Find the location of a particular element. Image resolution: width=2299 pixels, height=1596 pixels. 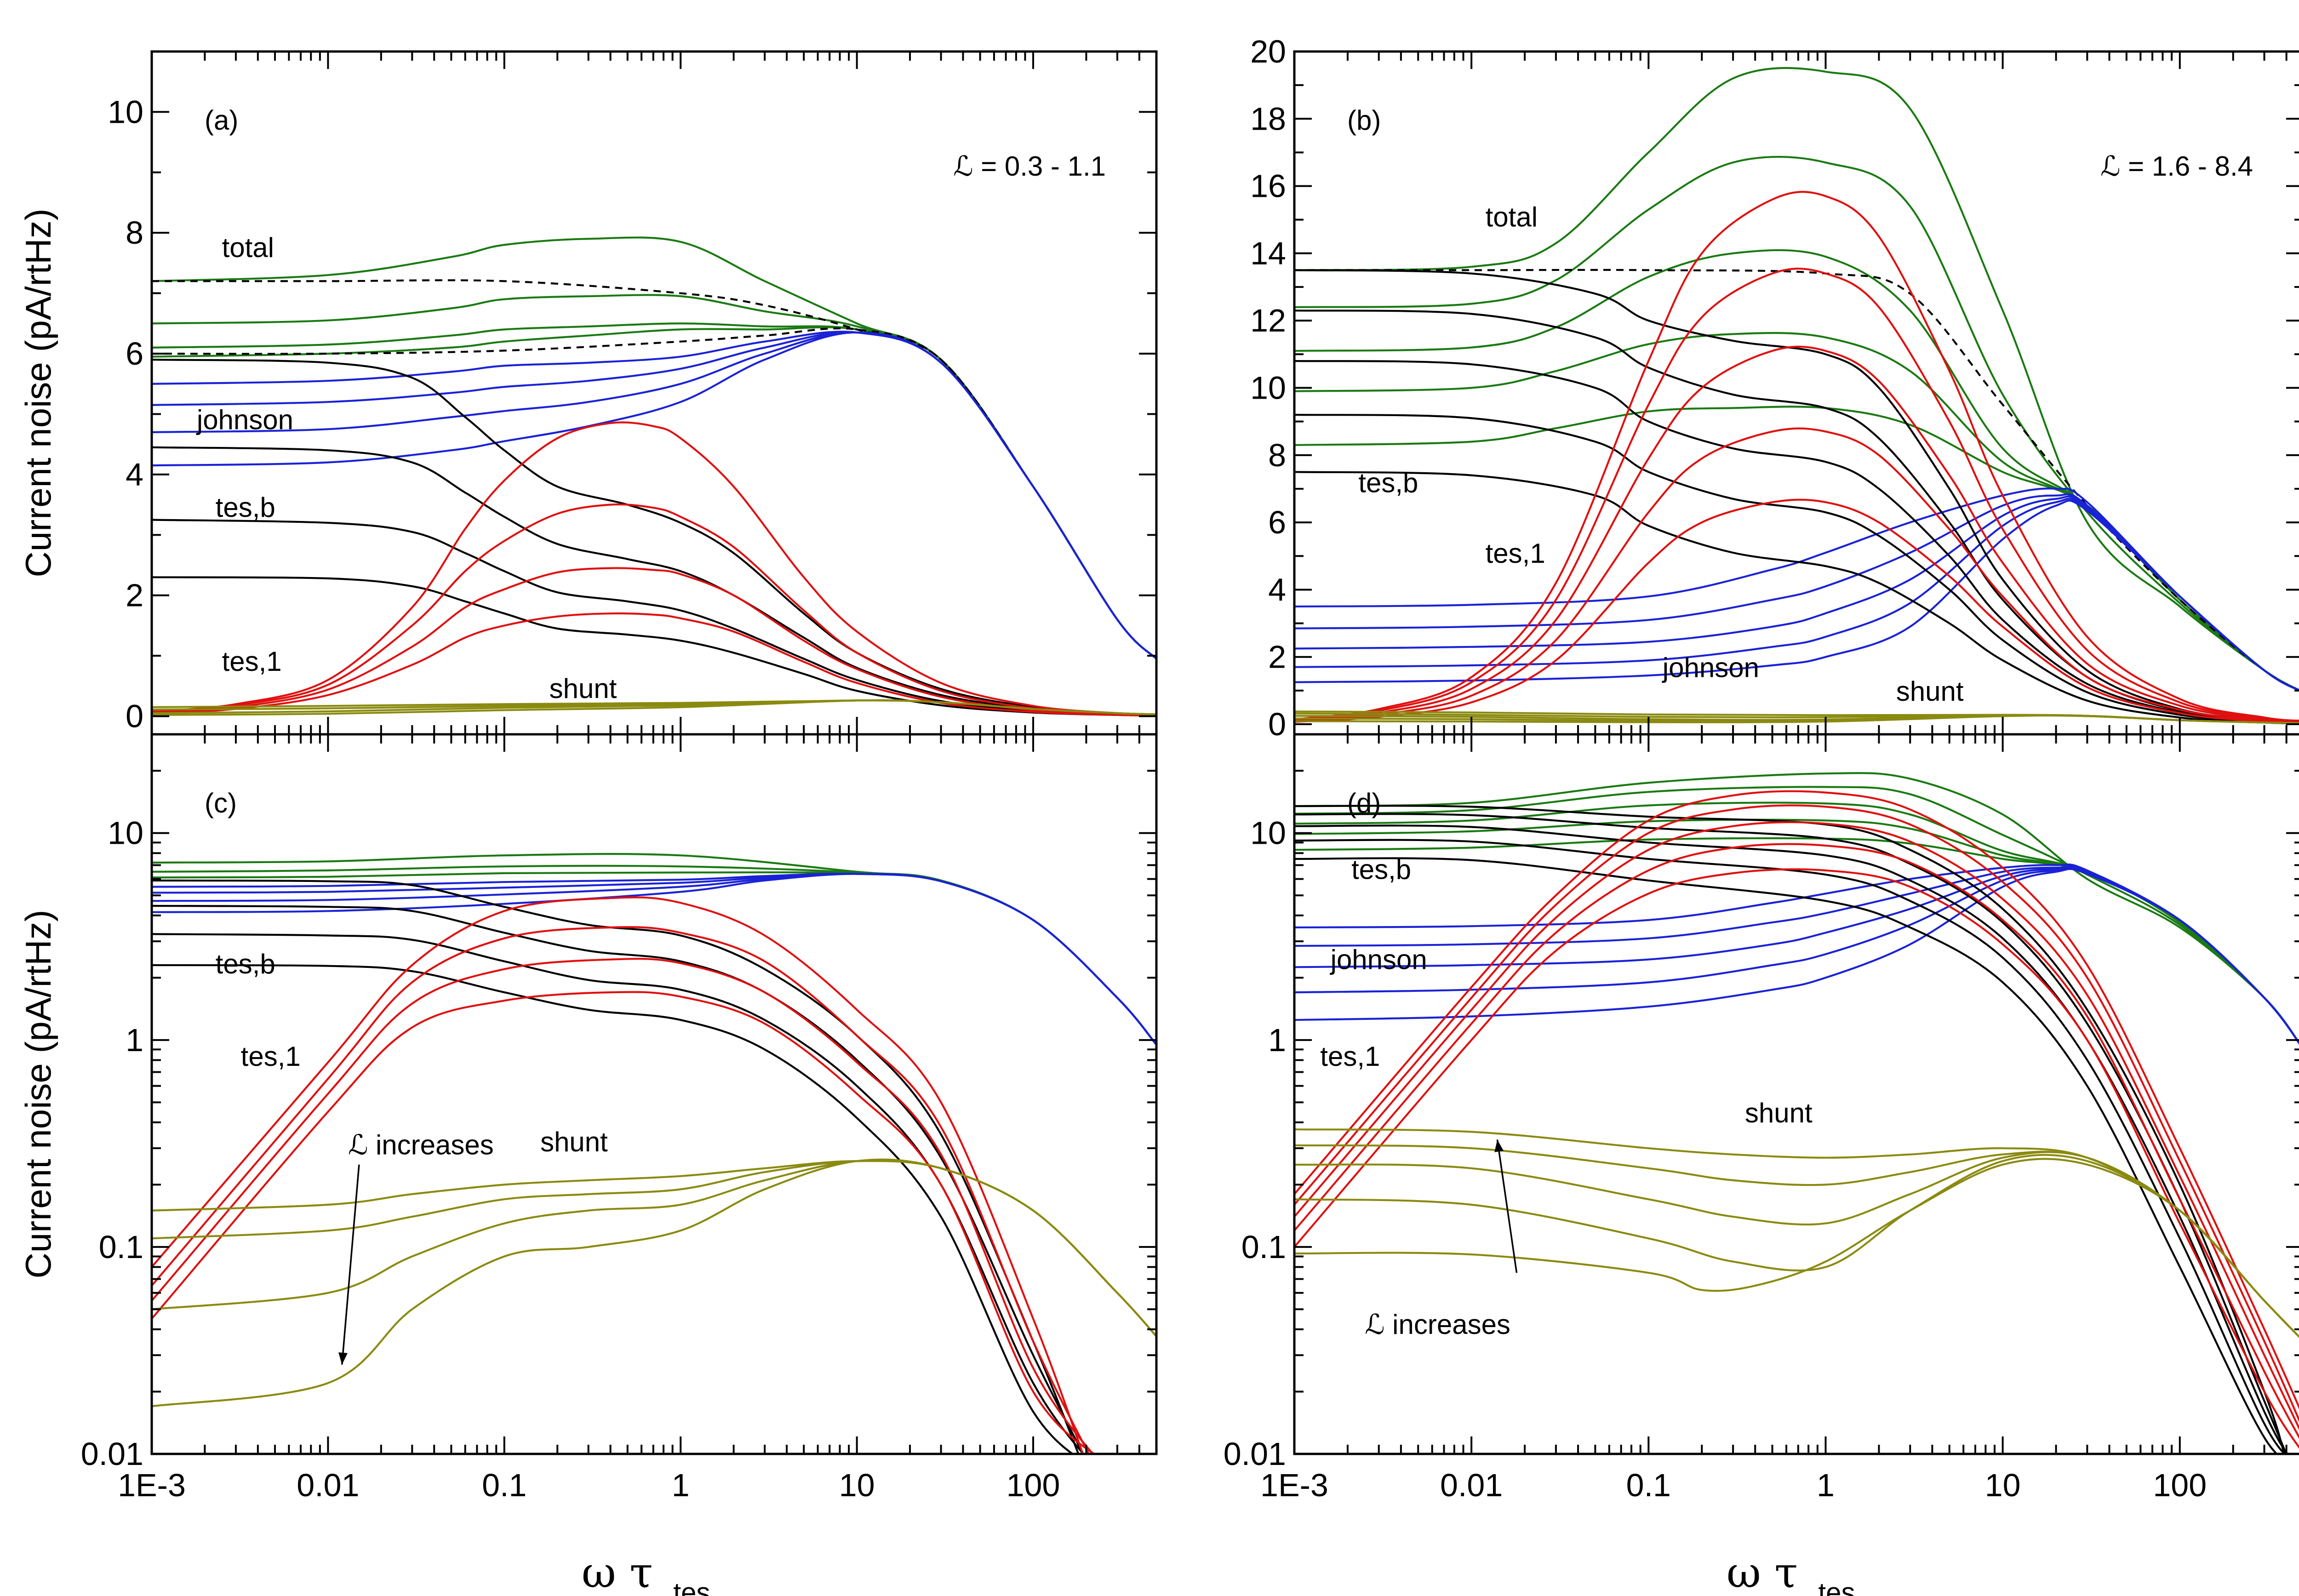

y-tick-label: 18 is located at coordinates (1268, 119).